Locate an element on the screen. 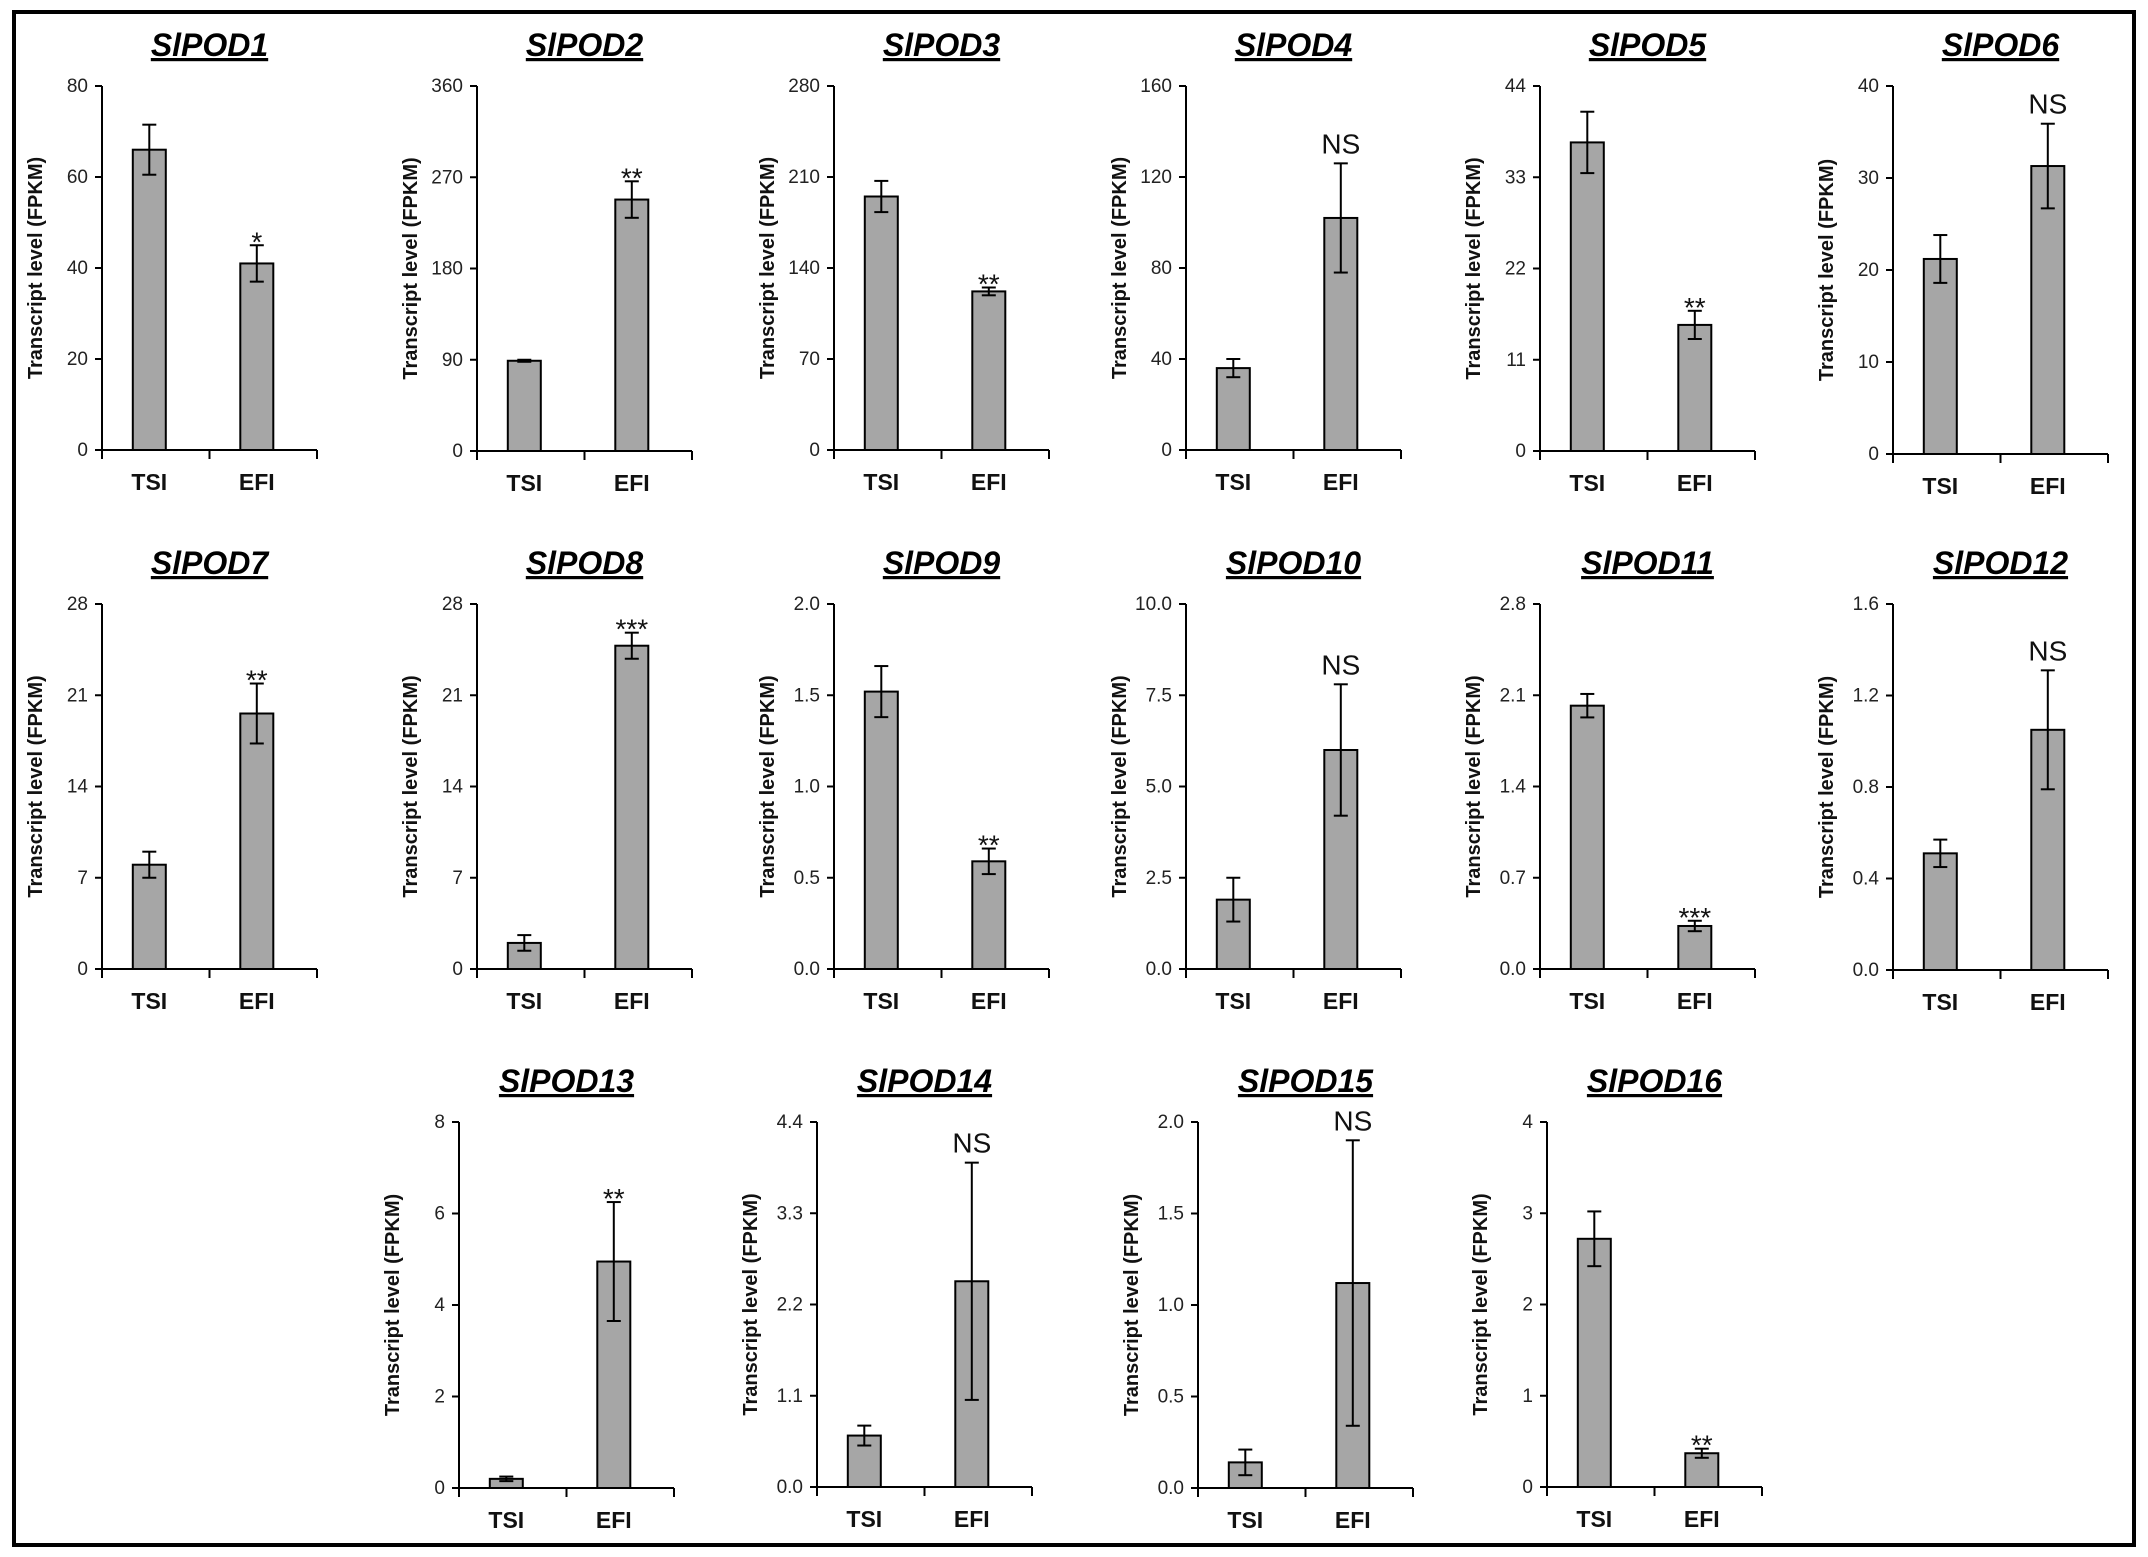  y-tick-label: 1.2 is located at coordinates (1866, 696).